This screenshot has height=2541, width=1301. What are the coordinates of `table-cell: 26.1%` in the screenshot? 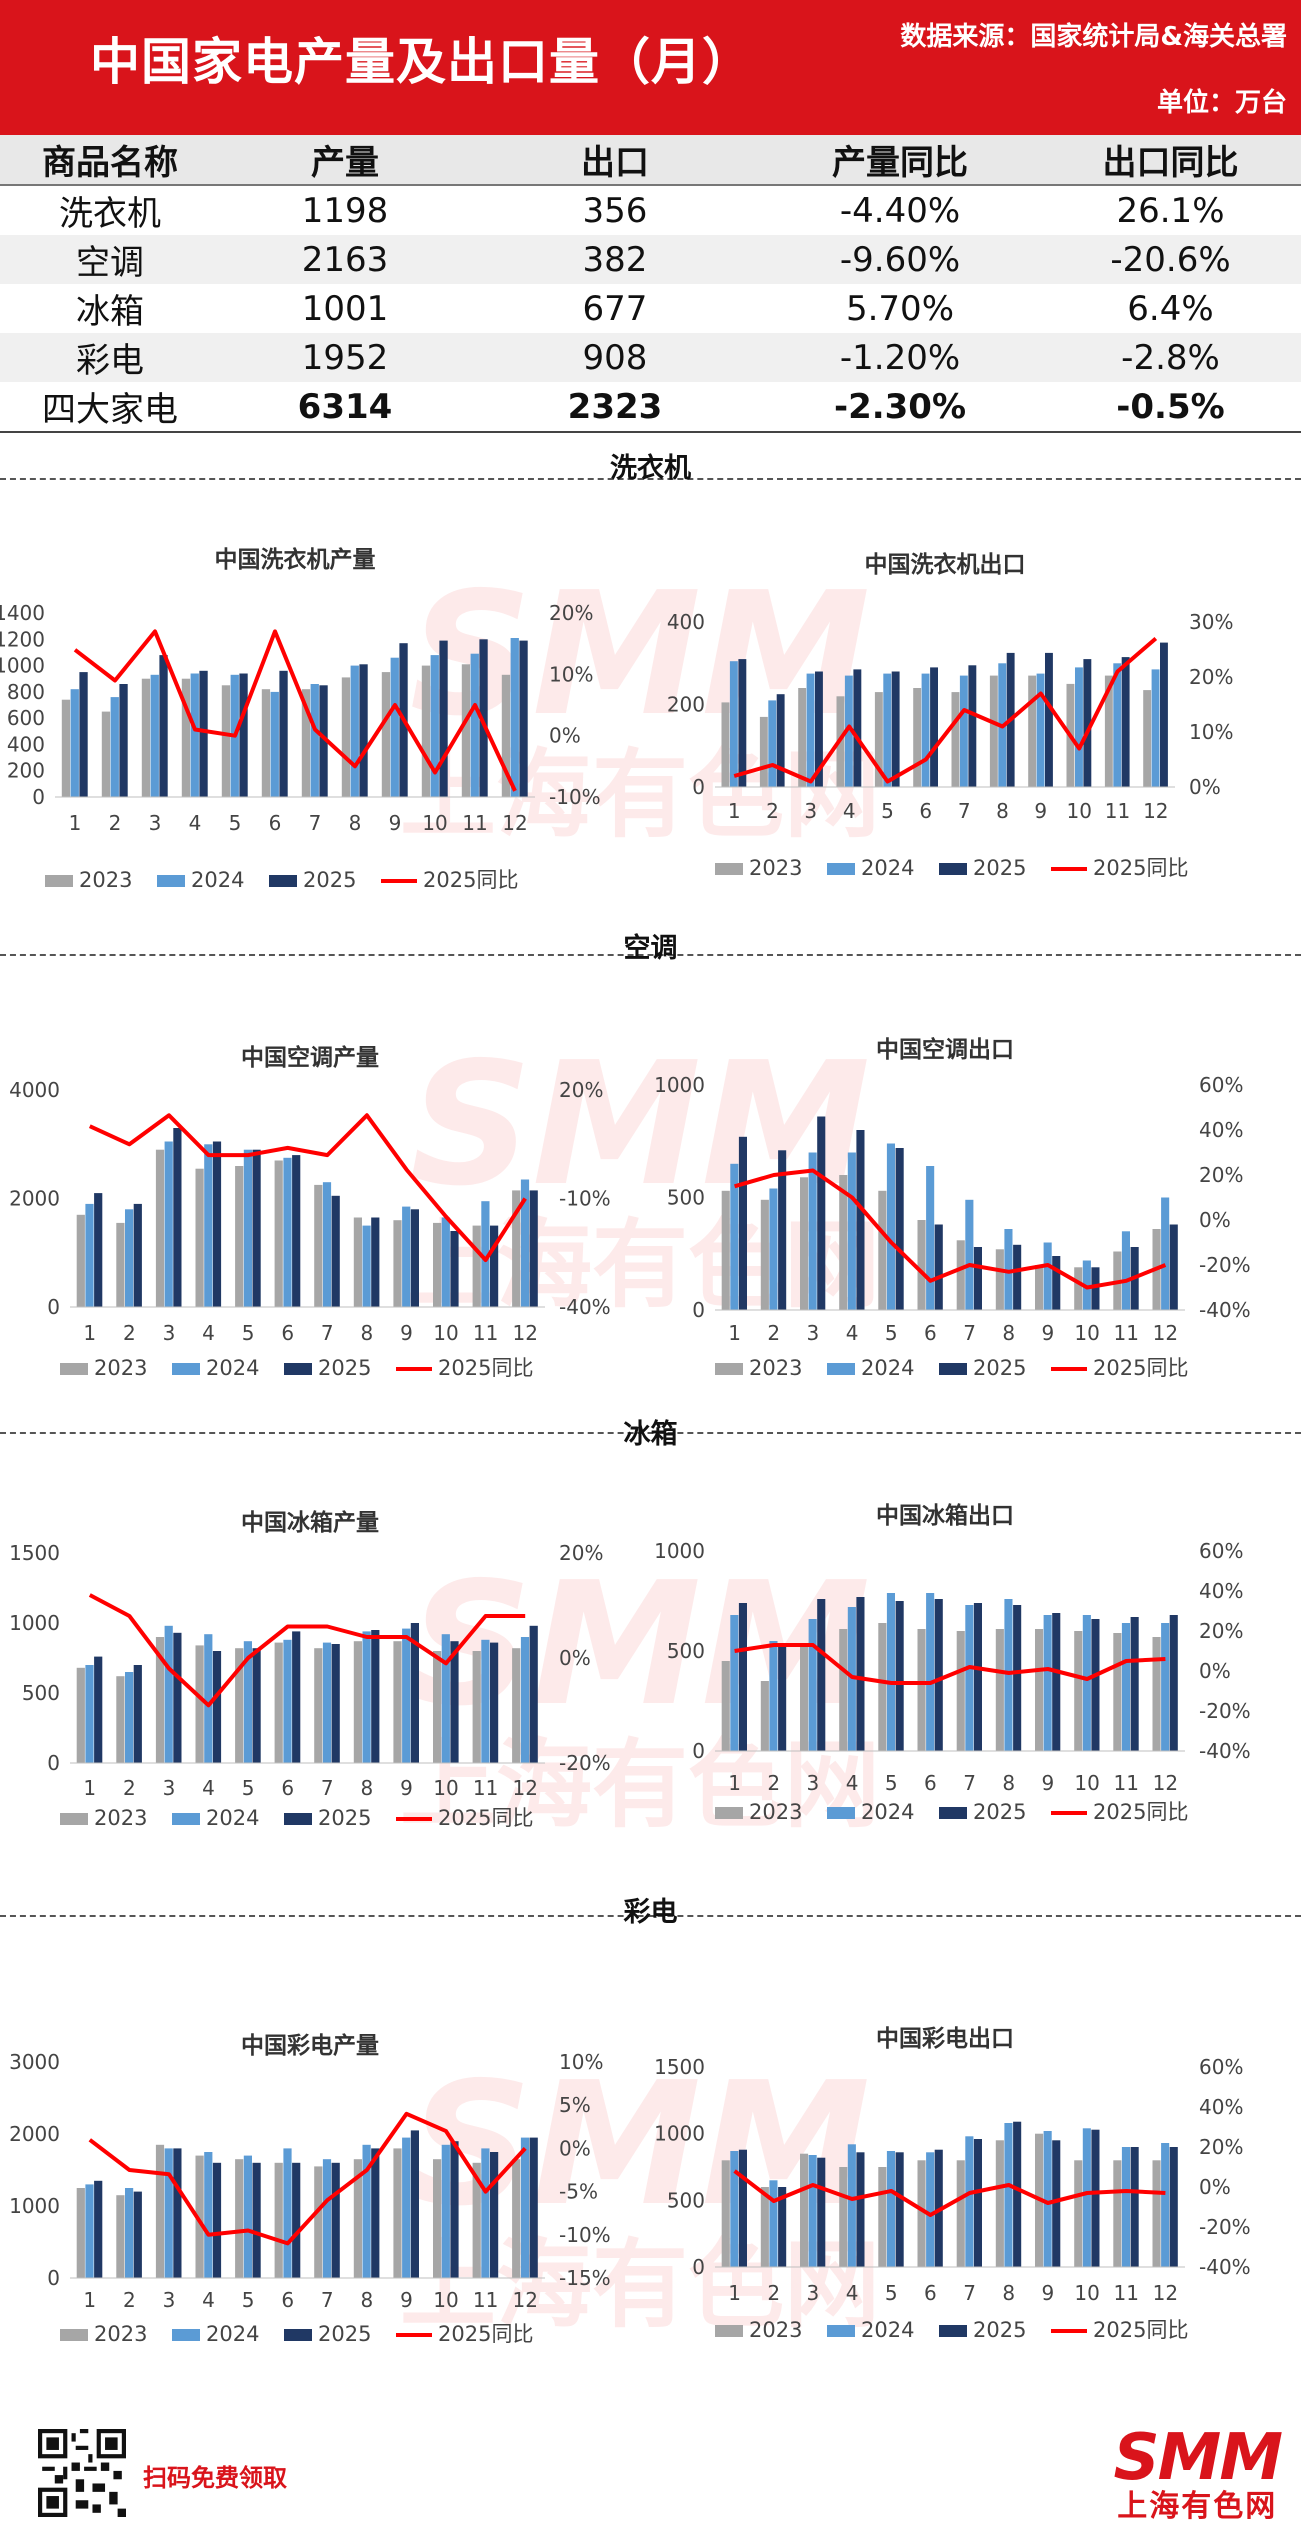 It's located at (1170, 210).